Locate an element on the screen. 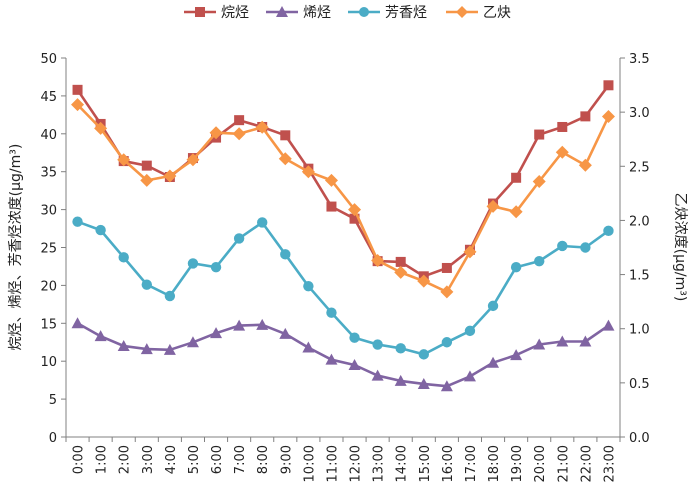  legend-item-alkene: 烯烃 is located at coordinates (298, 13).